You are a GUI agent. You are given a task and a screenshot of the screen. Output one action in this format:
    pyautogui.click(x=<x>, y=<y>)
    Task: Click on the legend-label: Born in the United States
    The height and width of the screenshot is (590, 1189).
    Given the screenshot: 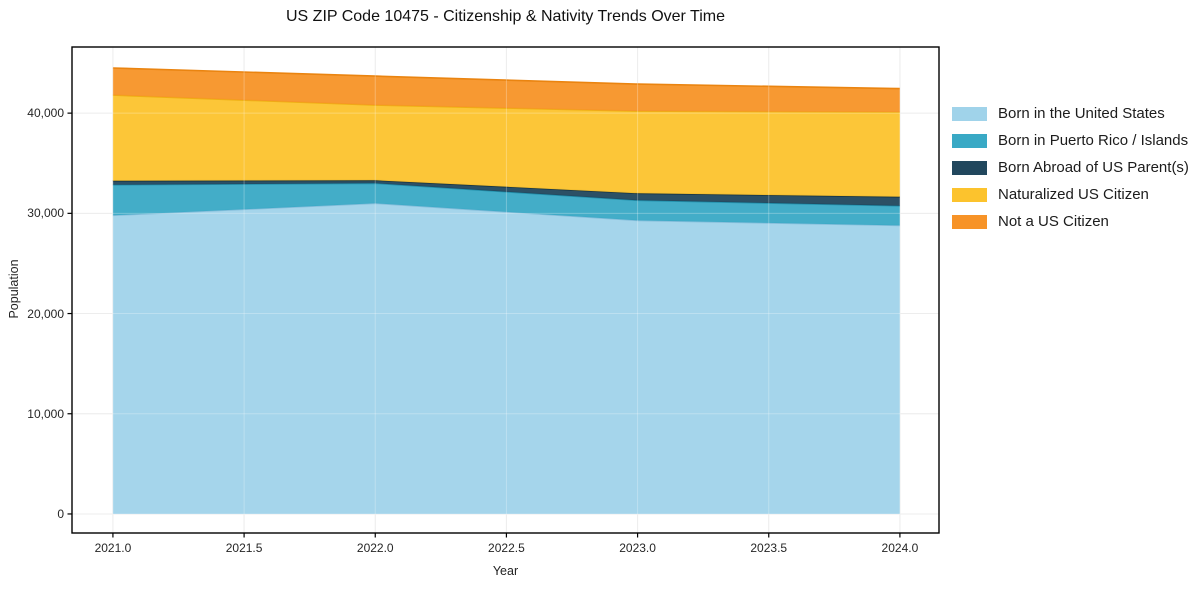 What is the action you would take?
    pyautogui.click(x=1081, y=113)
    